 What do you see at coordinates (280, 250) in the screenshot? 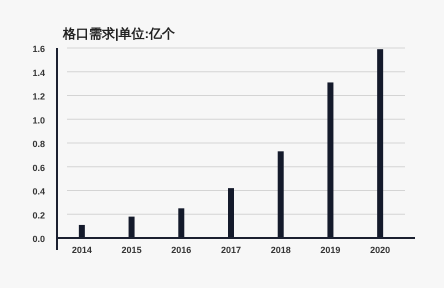
I see `x-tick-label: 2018` at bounding box center [280, 250].